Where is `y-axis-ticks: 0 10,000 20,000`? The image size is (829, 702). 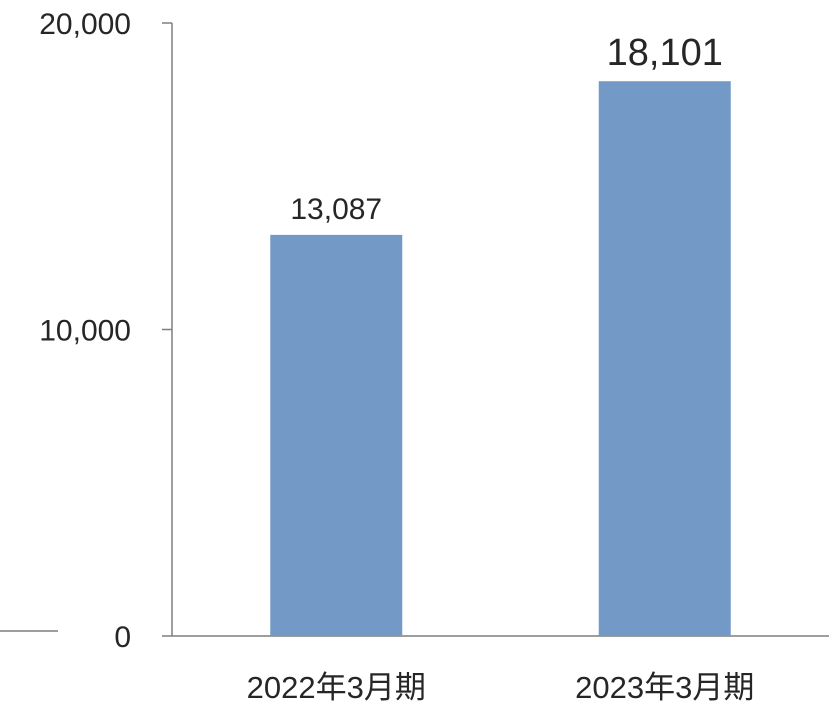 y-axis-ticks: 0 10,000 20,000 is located at coordinates (105, 331).